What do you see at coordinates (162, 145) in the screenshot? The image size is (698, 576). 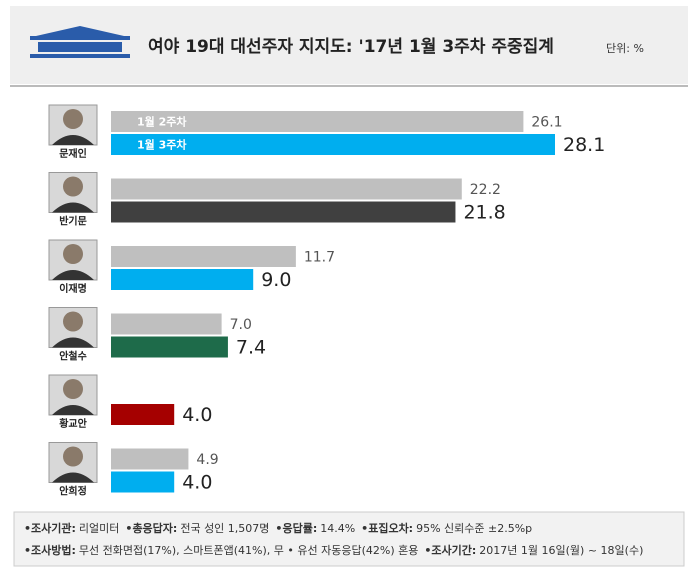 I see `legend-label: 1월 3주차` at bounding box center [162, 145].